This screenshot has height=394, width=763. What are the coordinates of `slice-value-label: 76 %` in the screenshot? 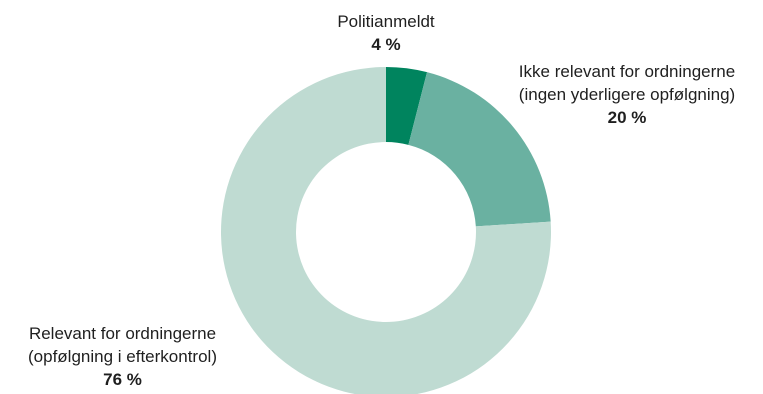 It's located at (122, 379).